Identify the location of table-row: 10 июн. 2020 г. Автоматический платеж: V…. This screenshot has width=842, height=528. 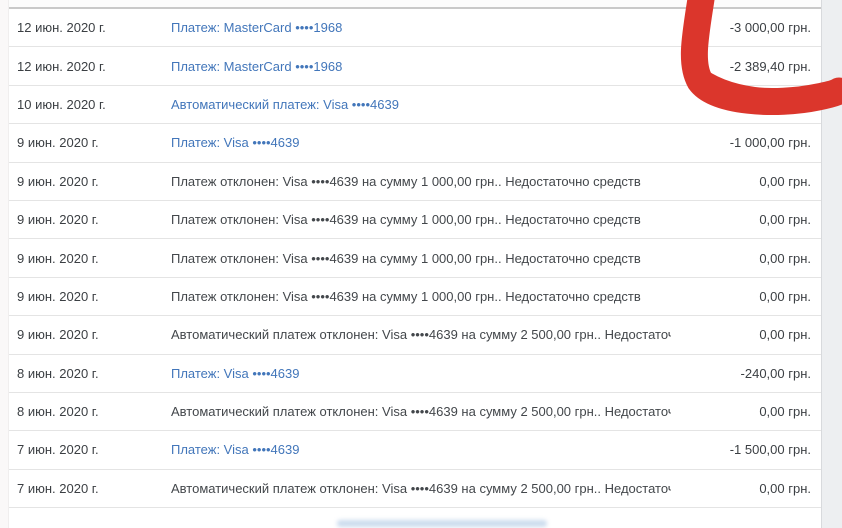
(415, 105).